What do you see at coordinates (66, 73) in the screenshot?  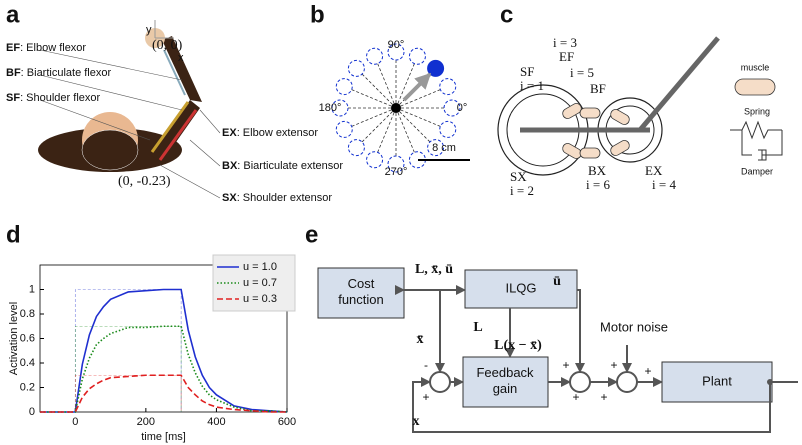 I see `muscle-name: : Biarticulate flexor` at bounding box center [66, 73].